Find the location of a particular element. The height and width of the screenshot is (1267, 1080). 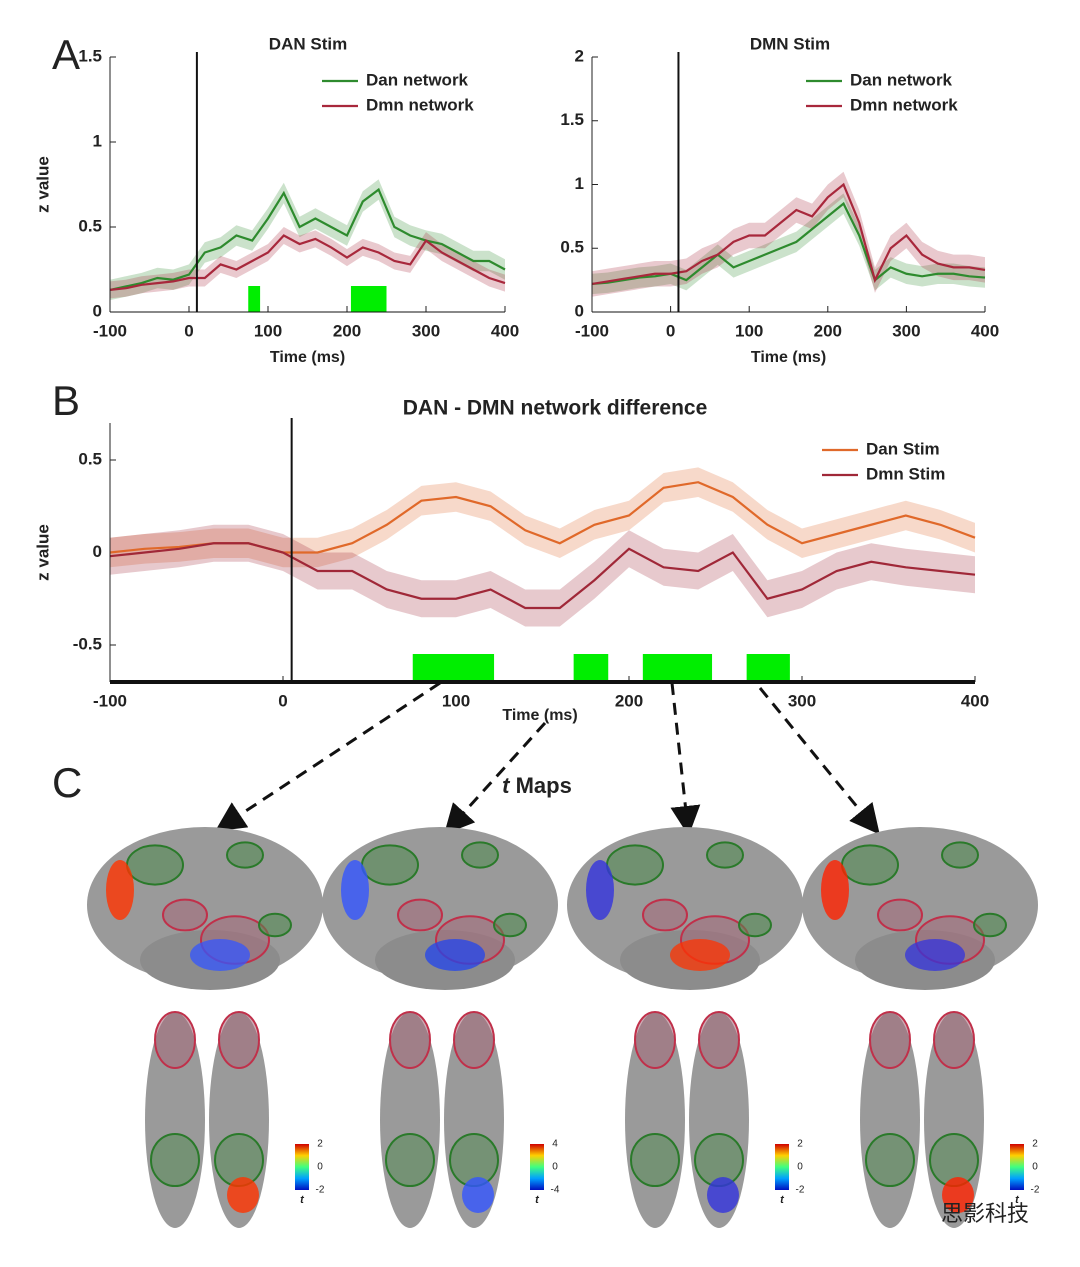

panel-label: A is located at coordinates (66, 54).